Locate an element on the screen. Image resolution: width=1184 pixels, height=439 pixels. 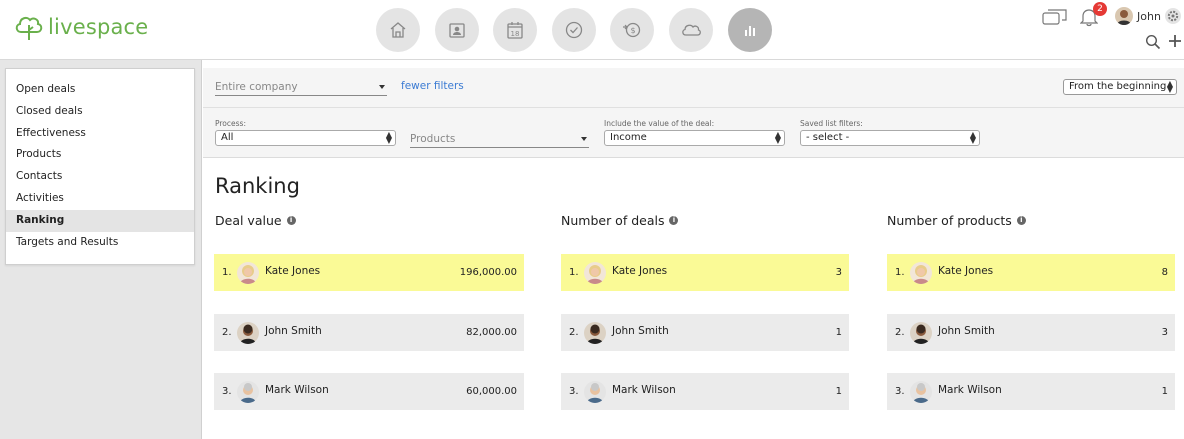
deal-value-label: Include the value of the deal: is located at coordinates (659, 123).